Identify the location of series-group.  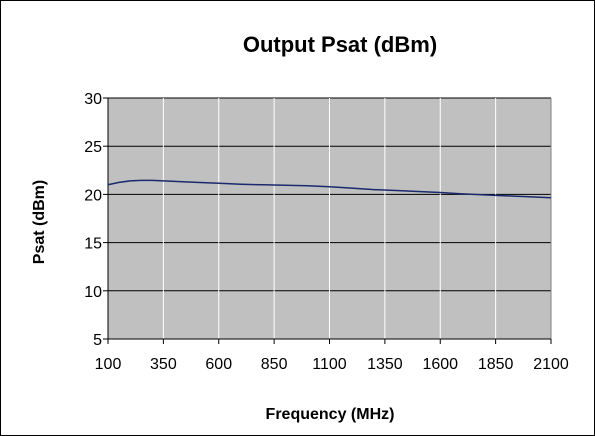
(329, 189).